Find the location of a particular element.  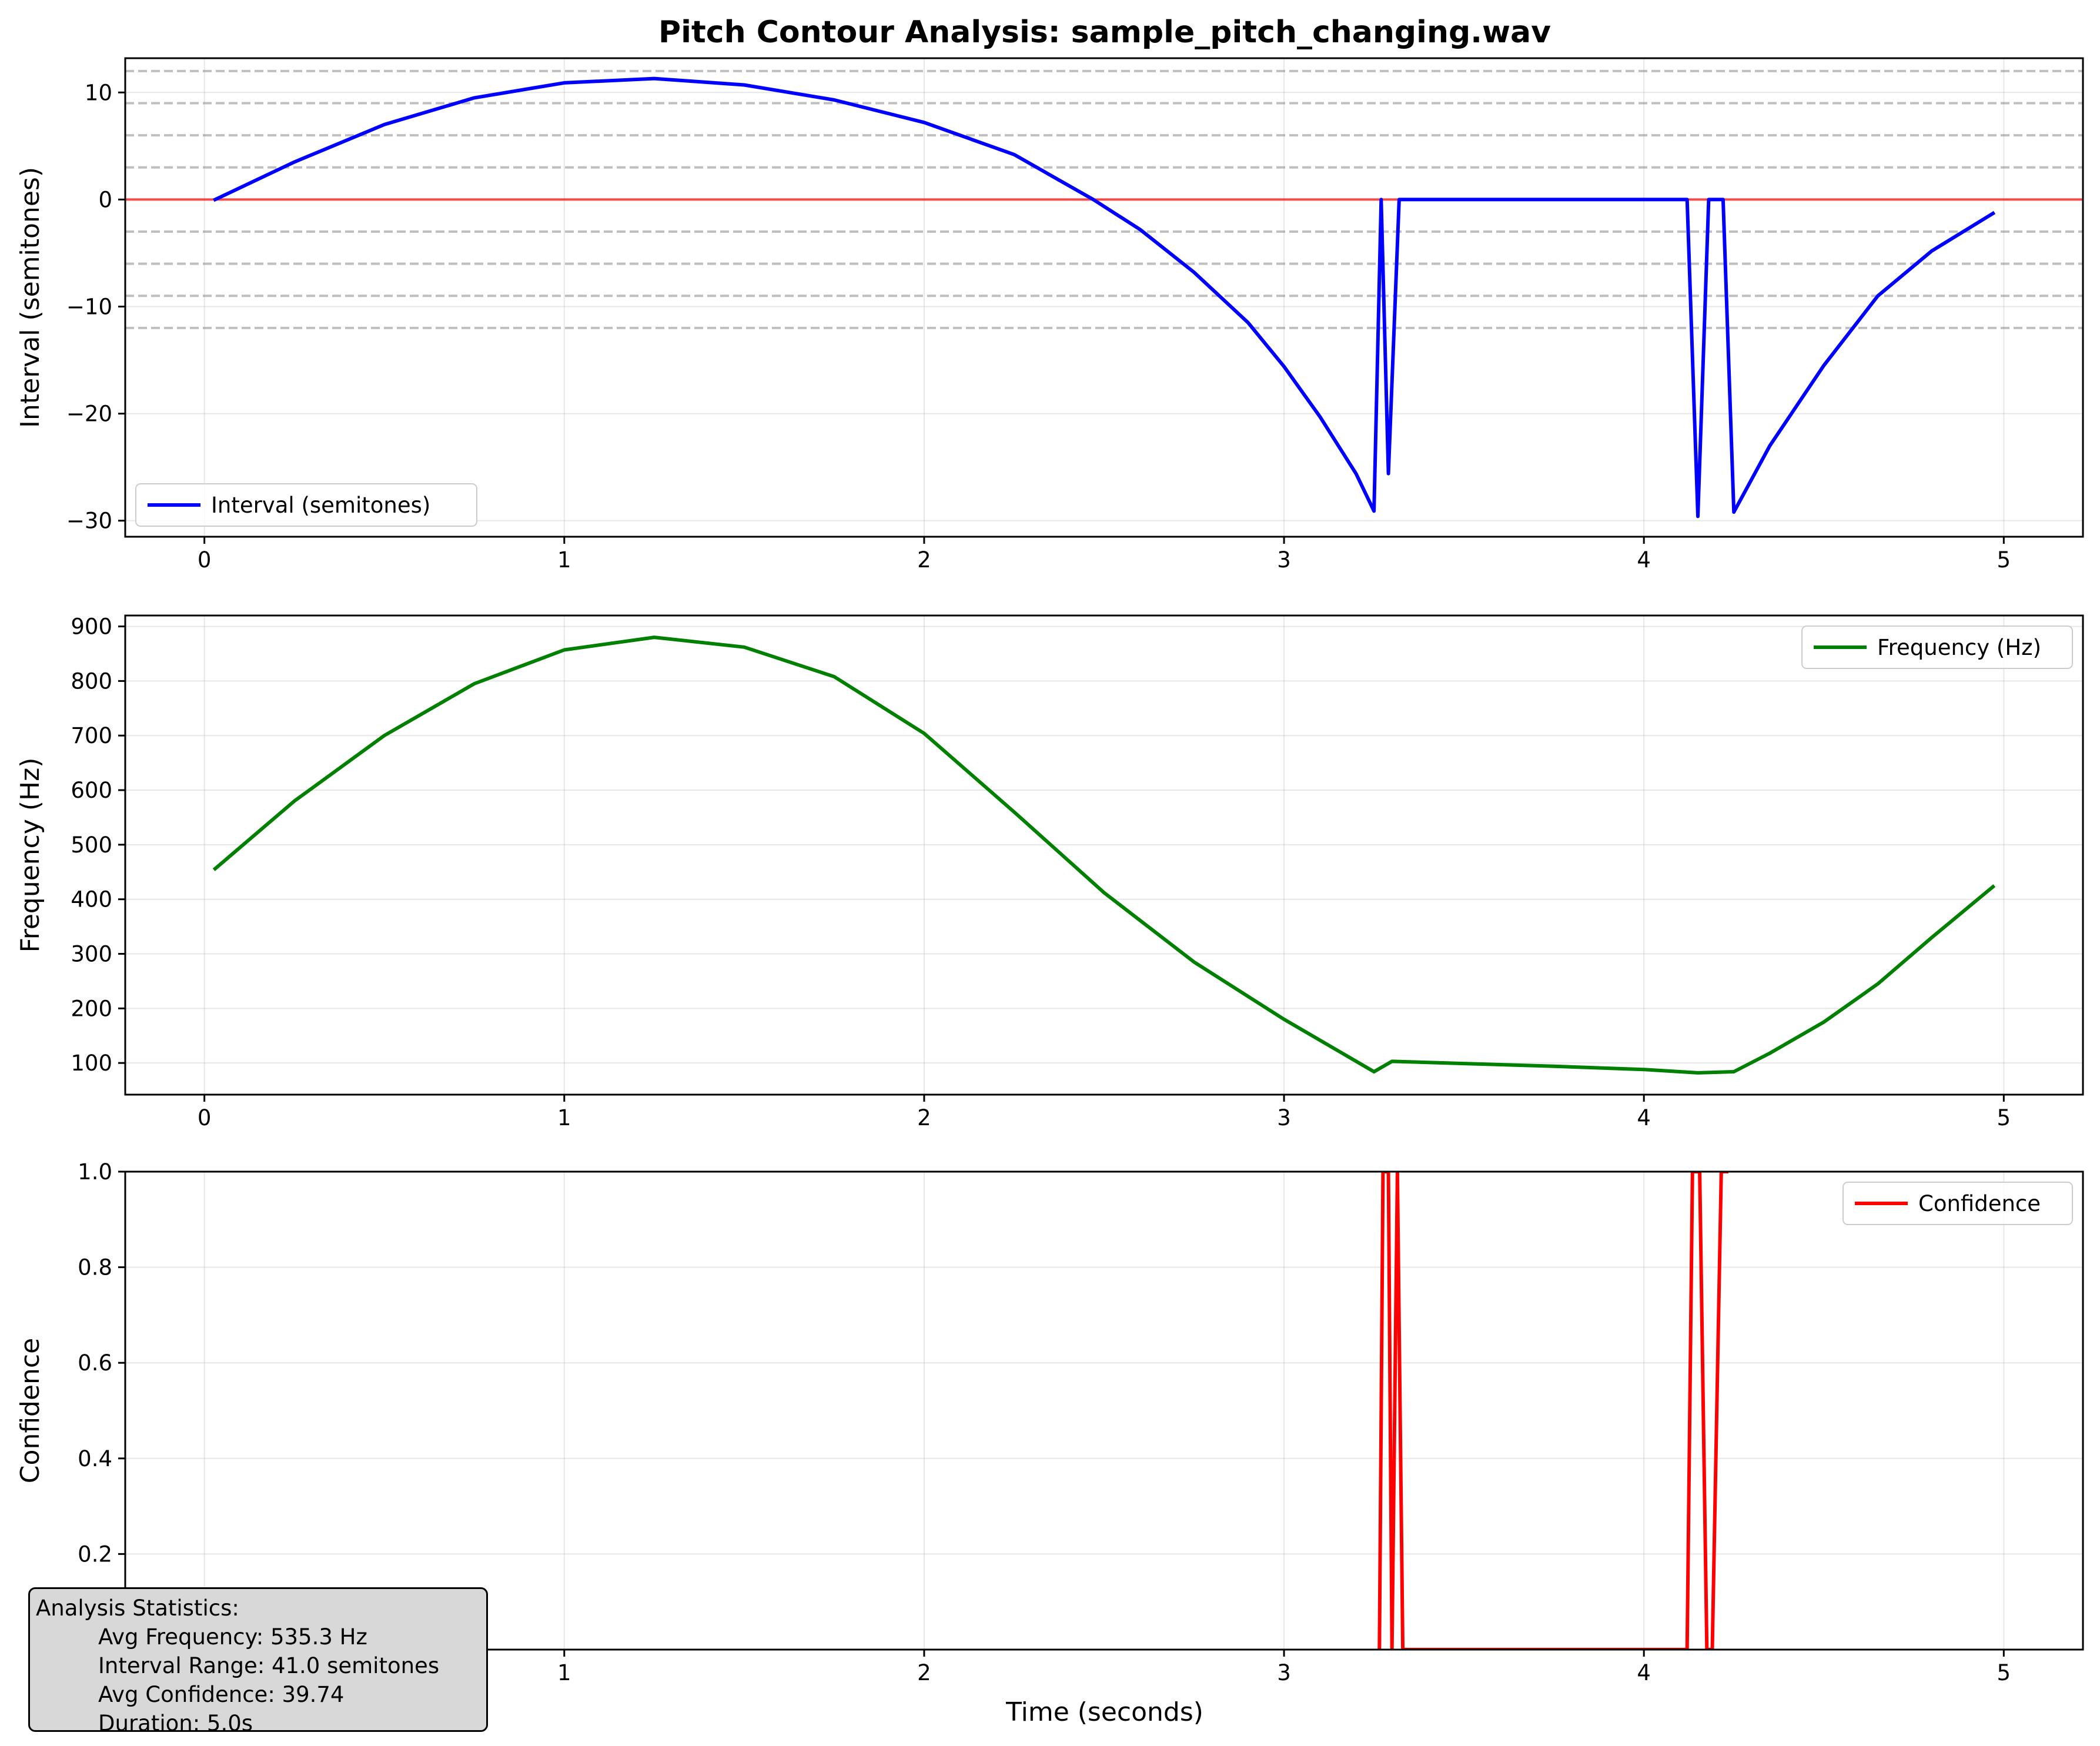

y-tick-label: 0.4 is located at coordinates (95, 1459).